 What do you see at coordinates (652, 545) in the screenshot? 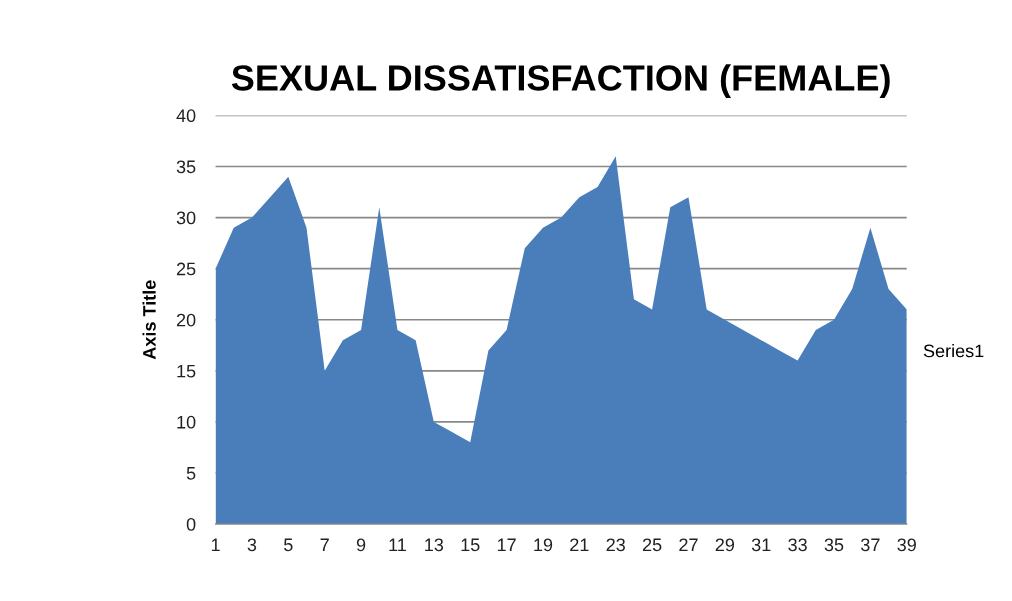
I see `x-tick-label: 25` at bounding box center [652, 545].